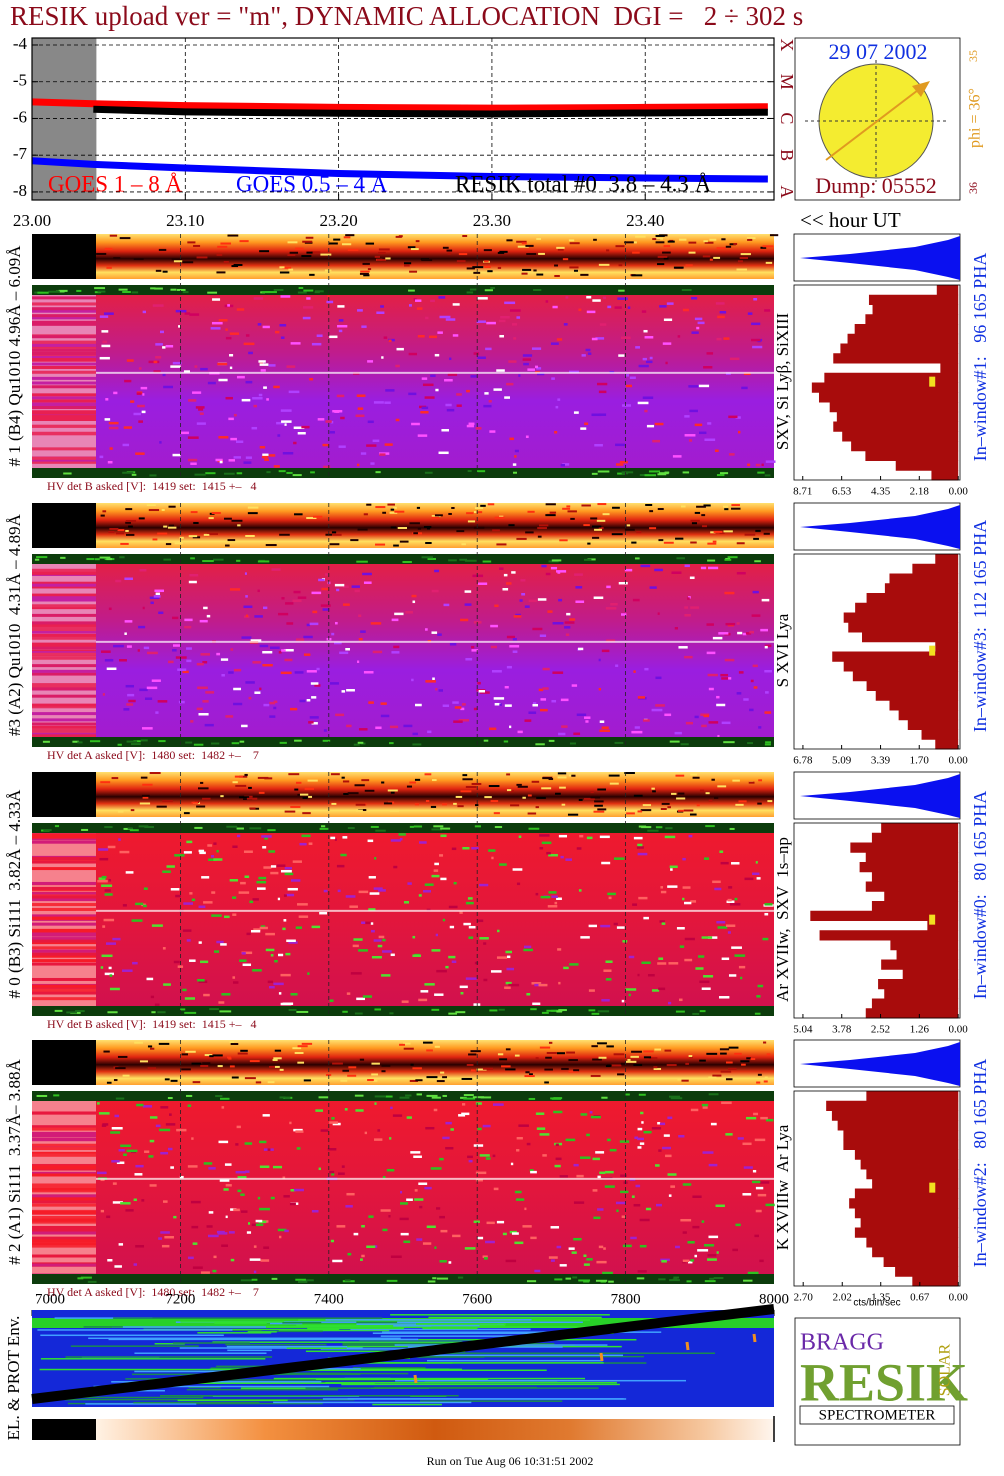 This screenshot has width=1004, height=1476. What do you see at coordinates (876, 122) in the screenshot?
I see `phi-arrow` at bounding box center [876, 122].